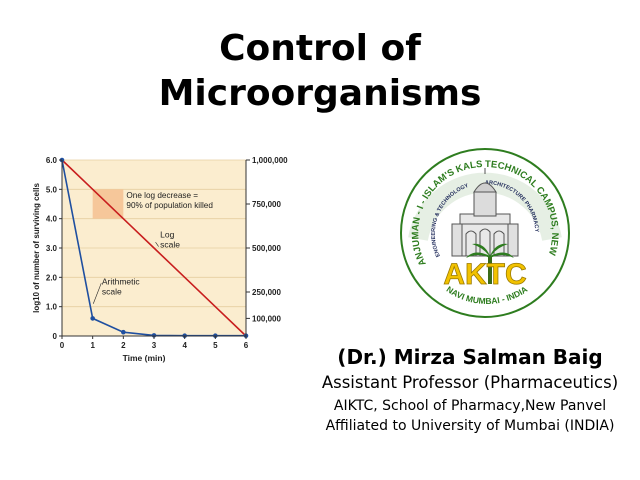 The width and height of the screenshot is (640, 480). What do you see at coordinates (170, 245) in the screenshot?
I see `series-label-log: scale` at bounding box center [170, 245].